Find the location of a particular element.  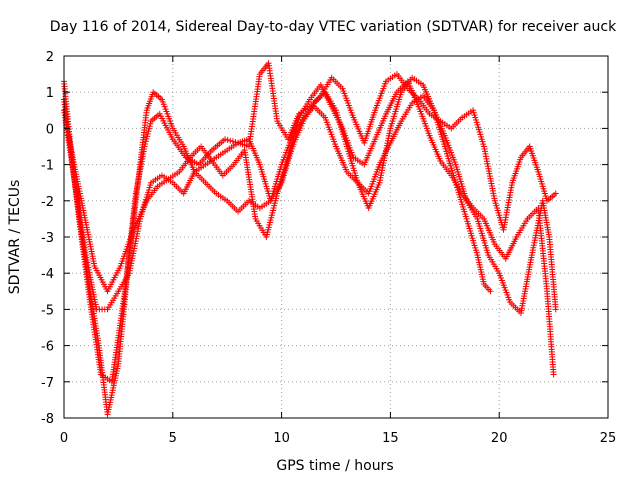

x-tick-label: 15 is located at coordinates (390, 438).